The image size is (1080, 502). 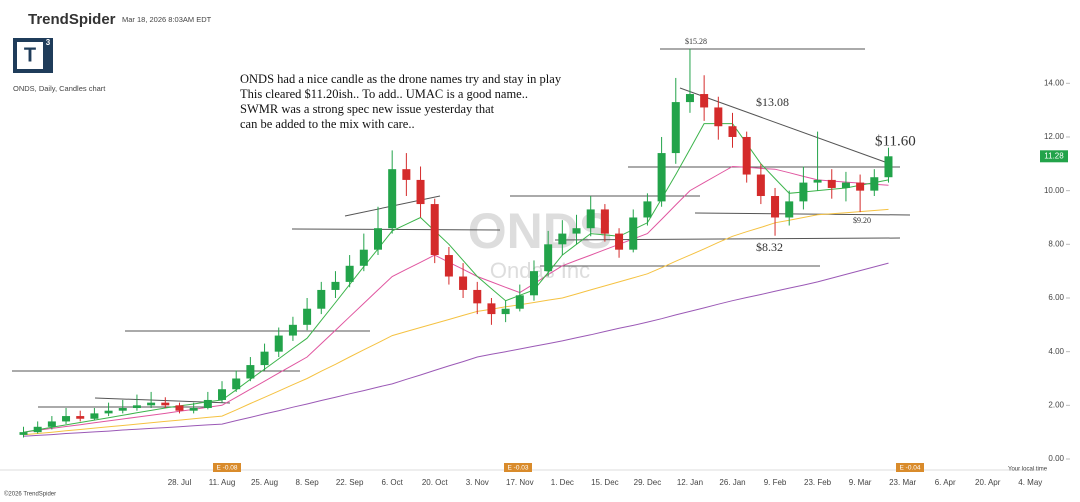 What do you see at coordinates (860, 482) in the screenshot?
I see `x-tick-label: 9. Mar` at bounding box center [860, 482].